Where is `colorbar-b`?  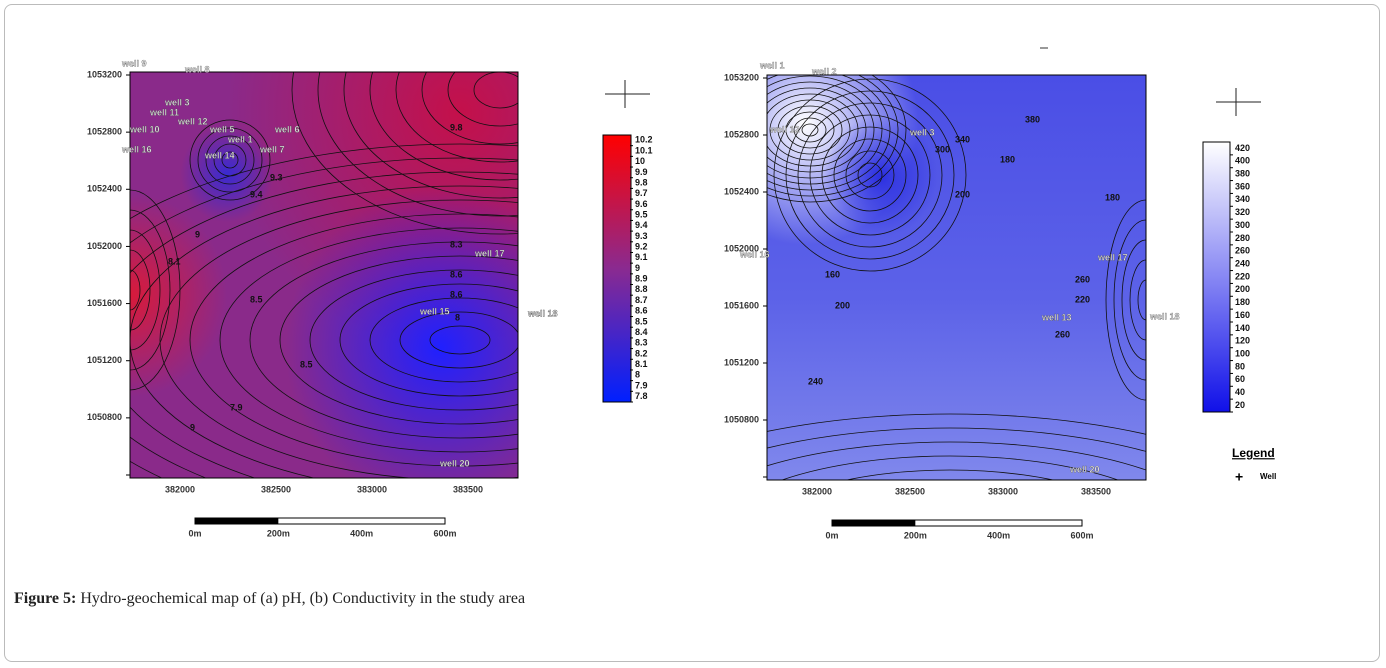
colorbar-b is located at coordinates (1216, 277).